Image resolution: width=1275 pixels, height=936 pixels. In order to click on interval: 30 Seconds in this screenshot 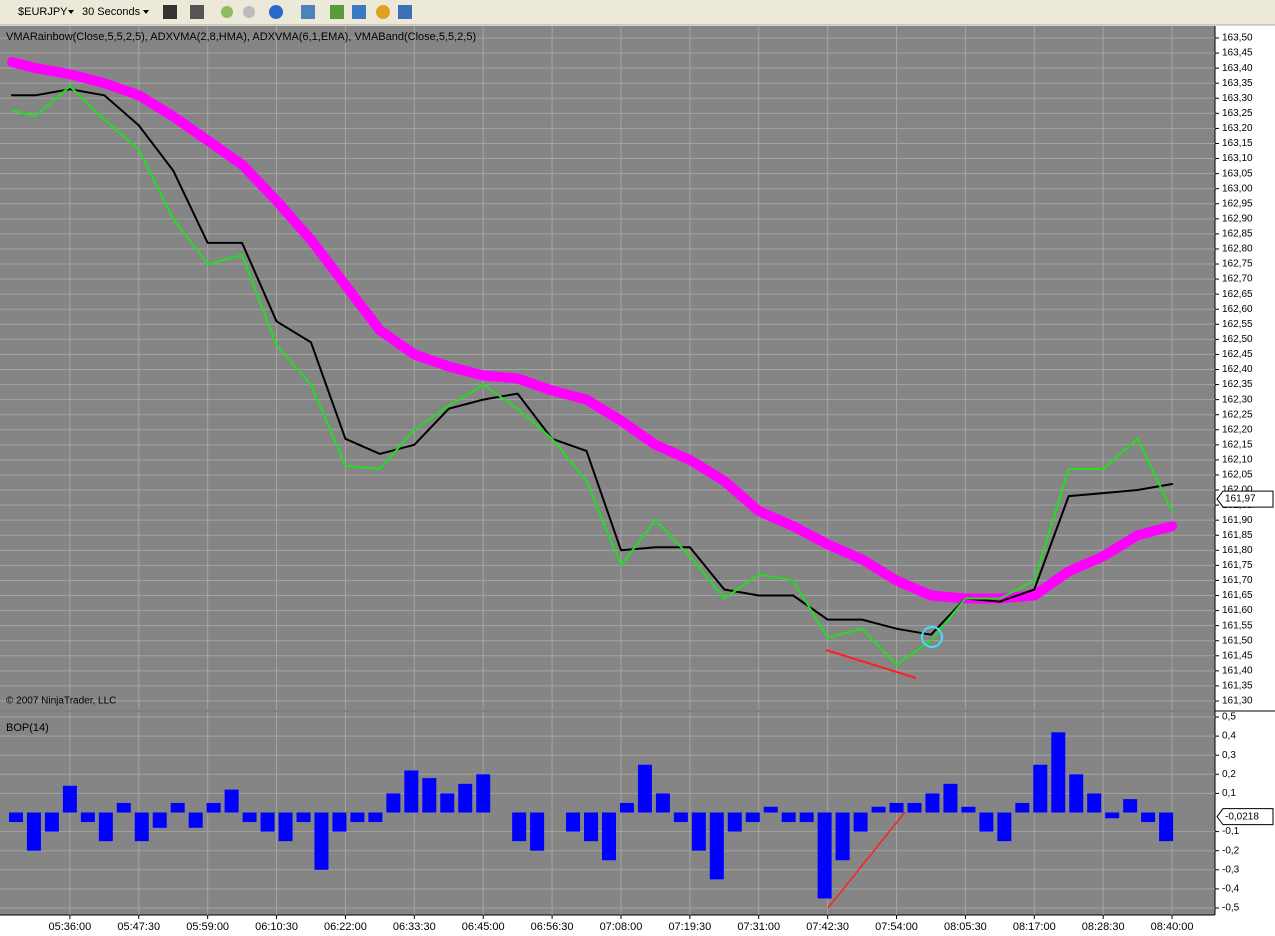, I will do `click(111, 12)`.